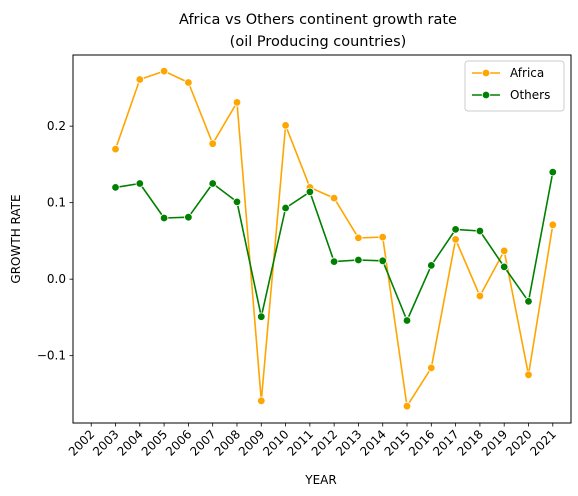 This screenshot has width=578, height=496. Describe the element at coordinates (56, 279) in the screenshot. I see `y-tick-label: 0.0` at that location.